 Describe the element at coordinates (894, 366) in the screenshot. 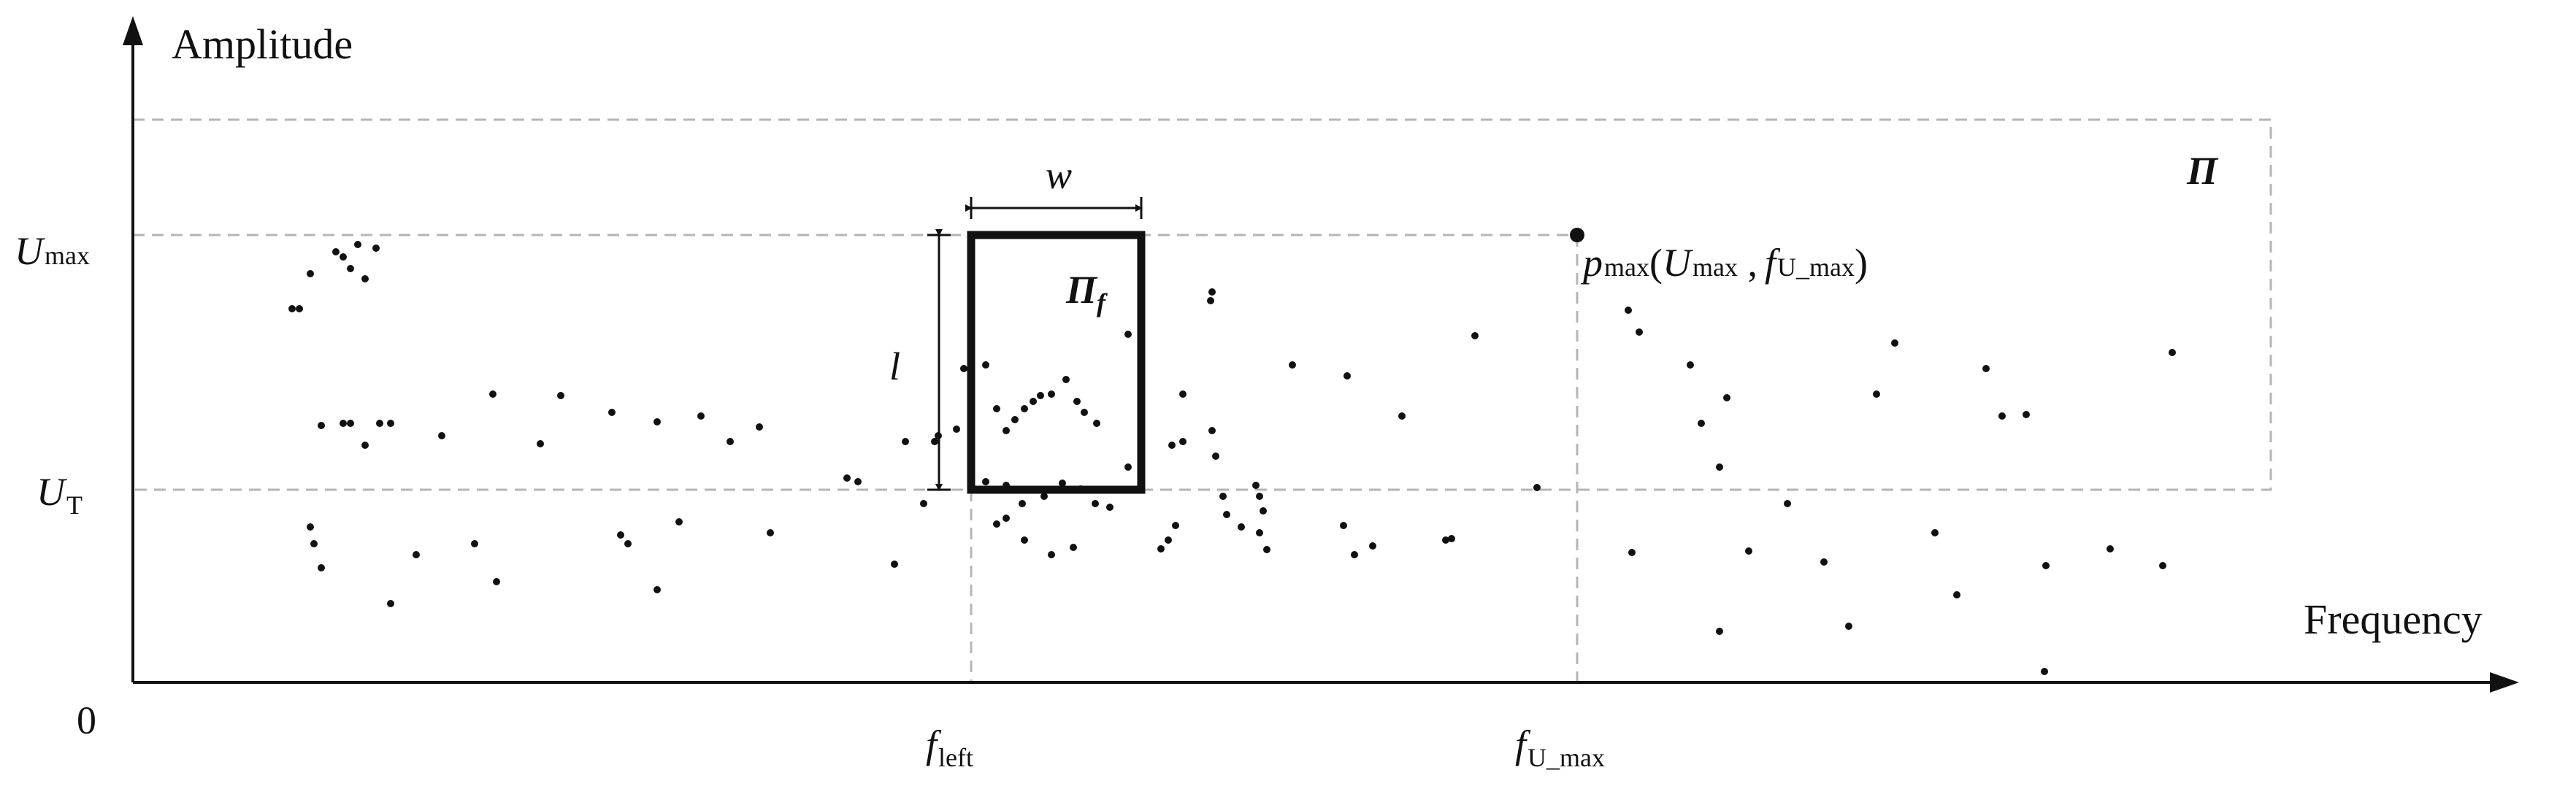

I see `height-label: l` at that location.